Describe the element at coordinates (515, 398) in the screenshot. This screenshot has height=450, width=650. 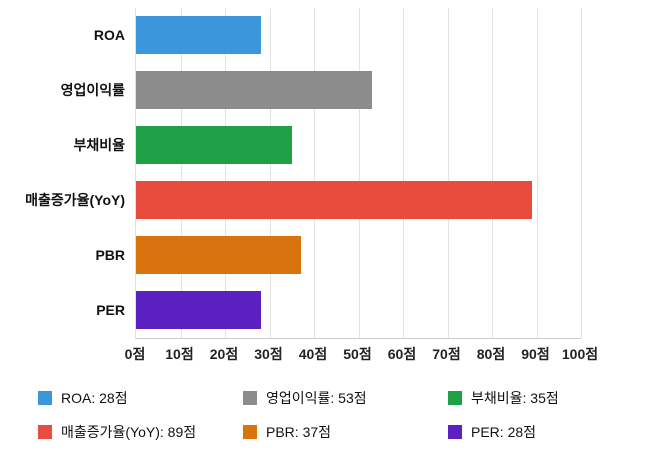
I see `legend-label: 부채비율: 35점` at that location.